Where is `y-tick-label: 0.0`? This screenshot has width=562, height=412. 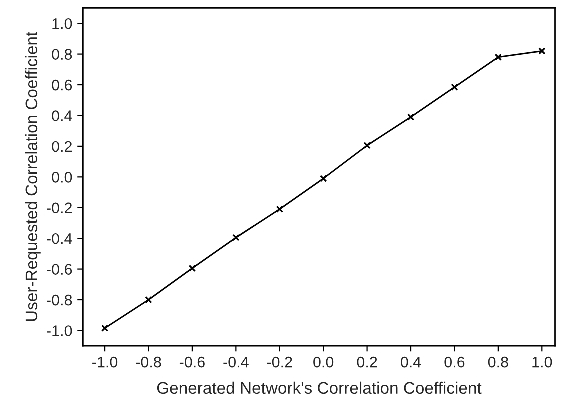 y-tick-label: 0.0 is located at coordinates (62, 177).